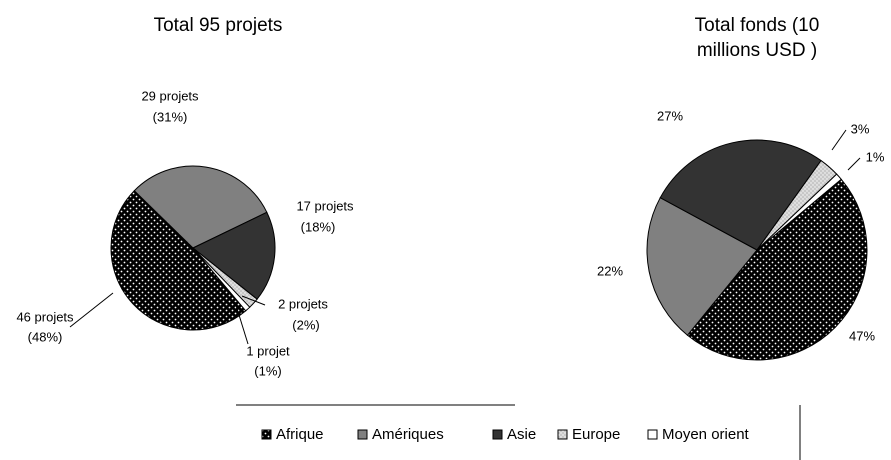 Image resolution: width=891 pixels, height=460 pixels. I want to click on data-label: 17 projets, so click(325, 205).